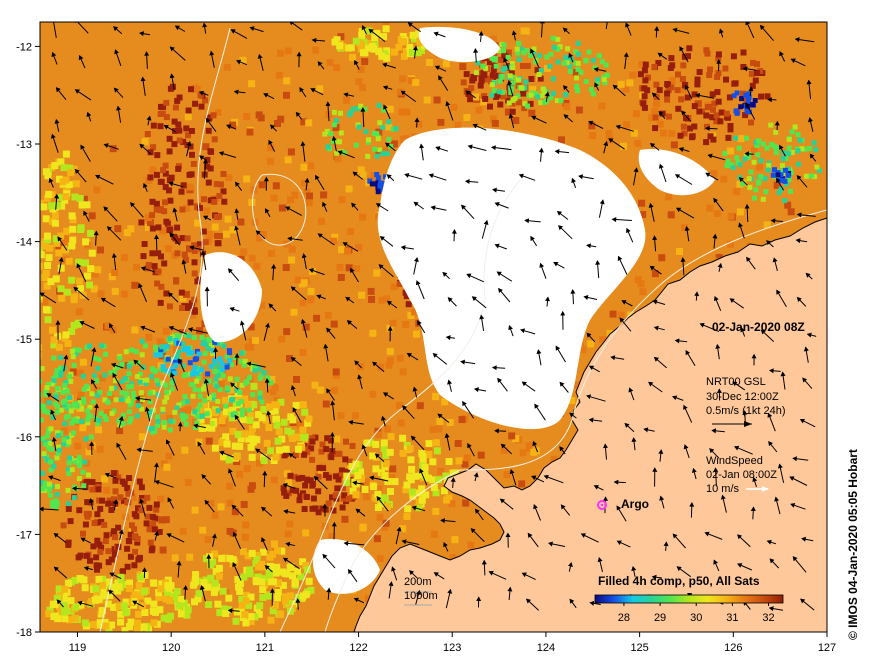  What do you see at coordinates (742, 397) in the screenshot?
I see `currents-time: 30-Dec 12:00Z` at bounding box center [742, 397].